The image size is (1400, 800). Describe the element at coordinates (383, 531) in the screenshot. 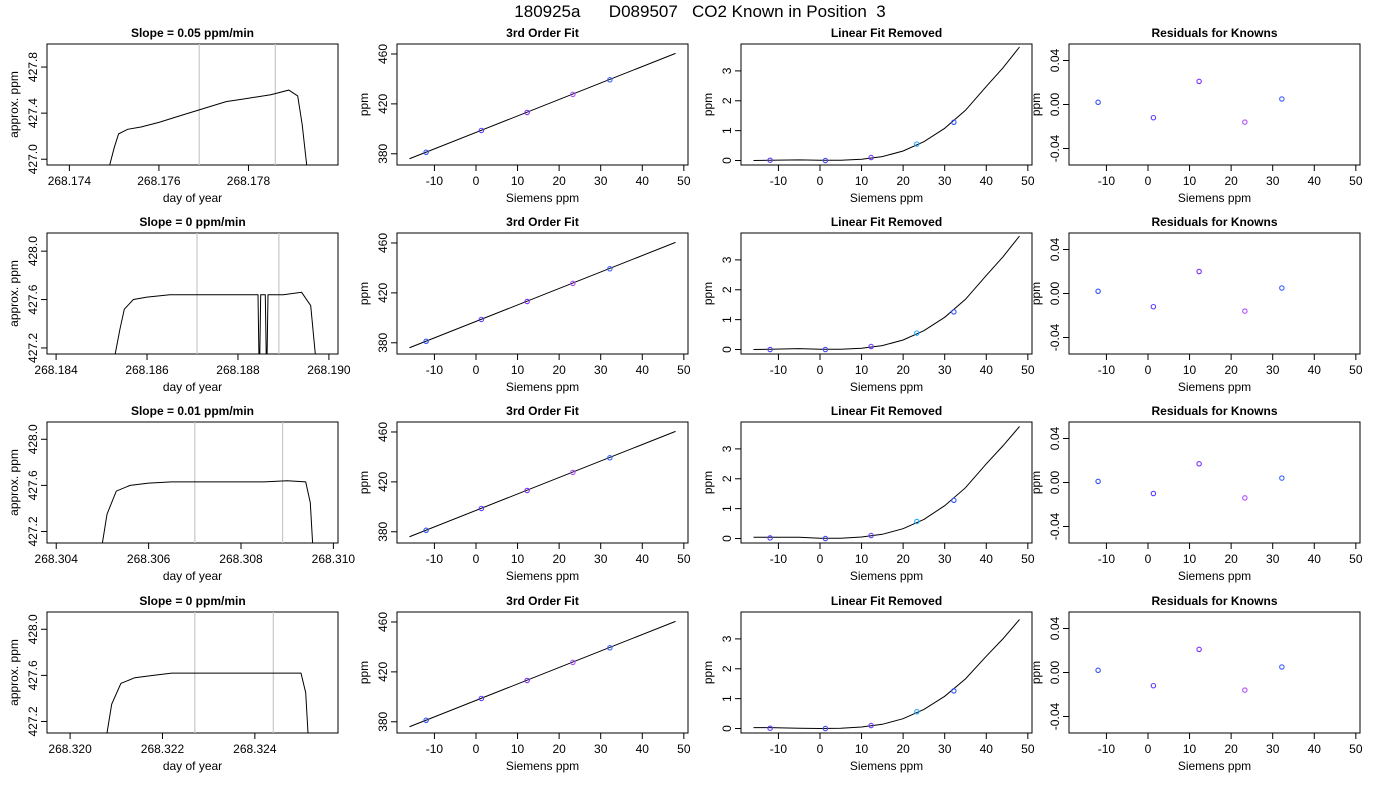

I see `y-tick-label: 380` at that location.